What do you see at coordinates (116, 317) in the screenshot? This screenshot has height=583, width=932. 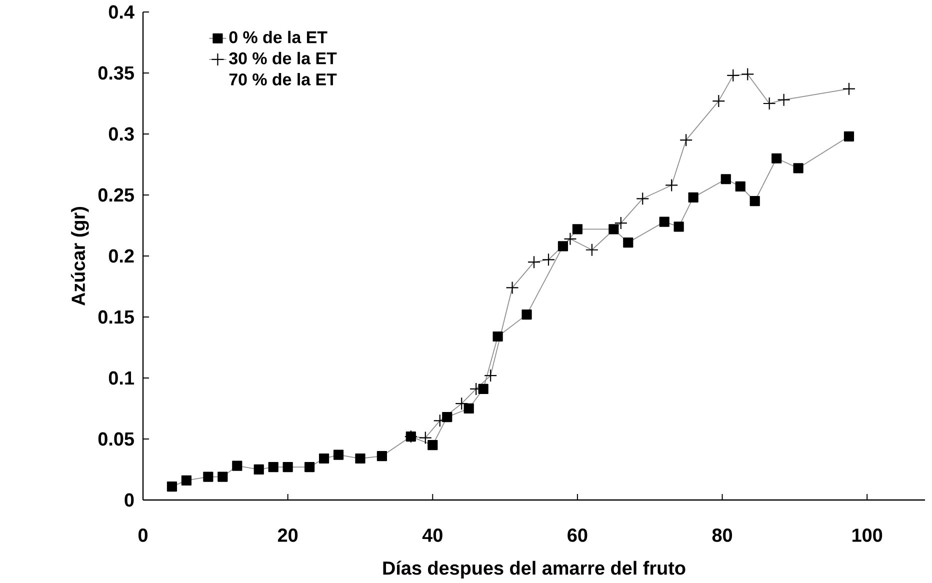 I see `y-tick-label: 0.15` at bounding box center [116, 317].